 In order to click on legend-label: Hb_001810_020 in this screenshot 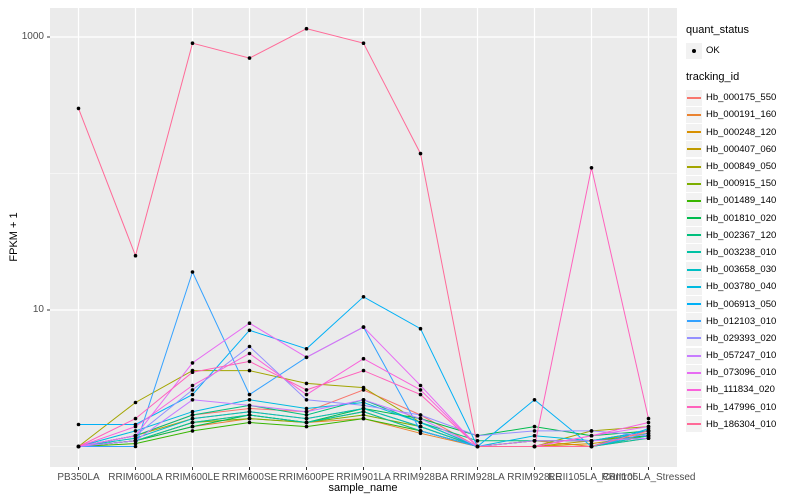, I will do `click(741, 218)`.